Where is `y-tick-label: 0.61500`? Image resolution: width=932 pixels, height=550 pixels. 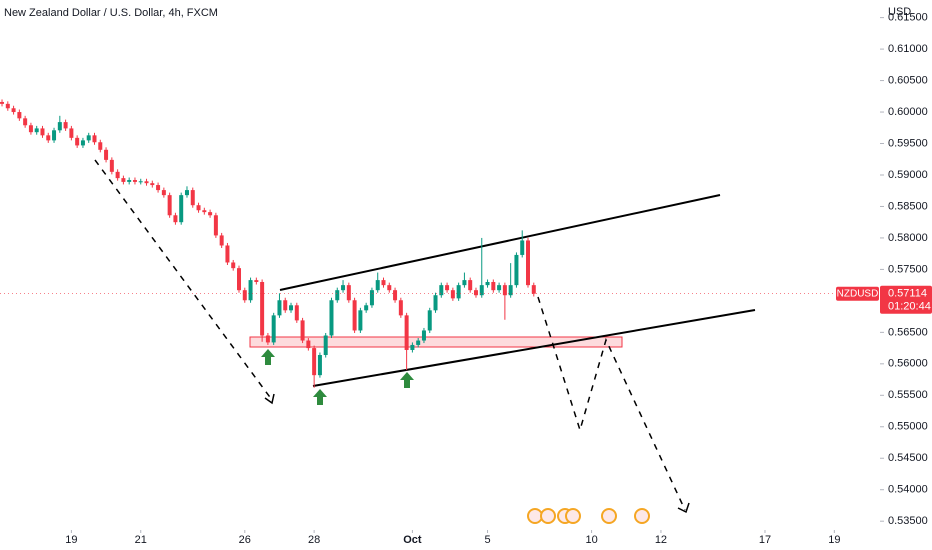 y-tick-label: 0.61500 is located at coordinates (908, 18).